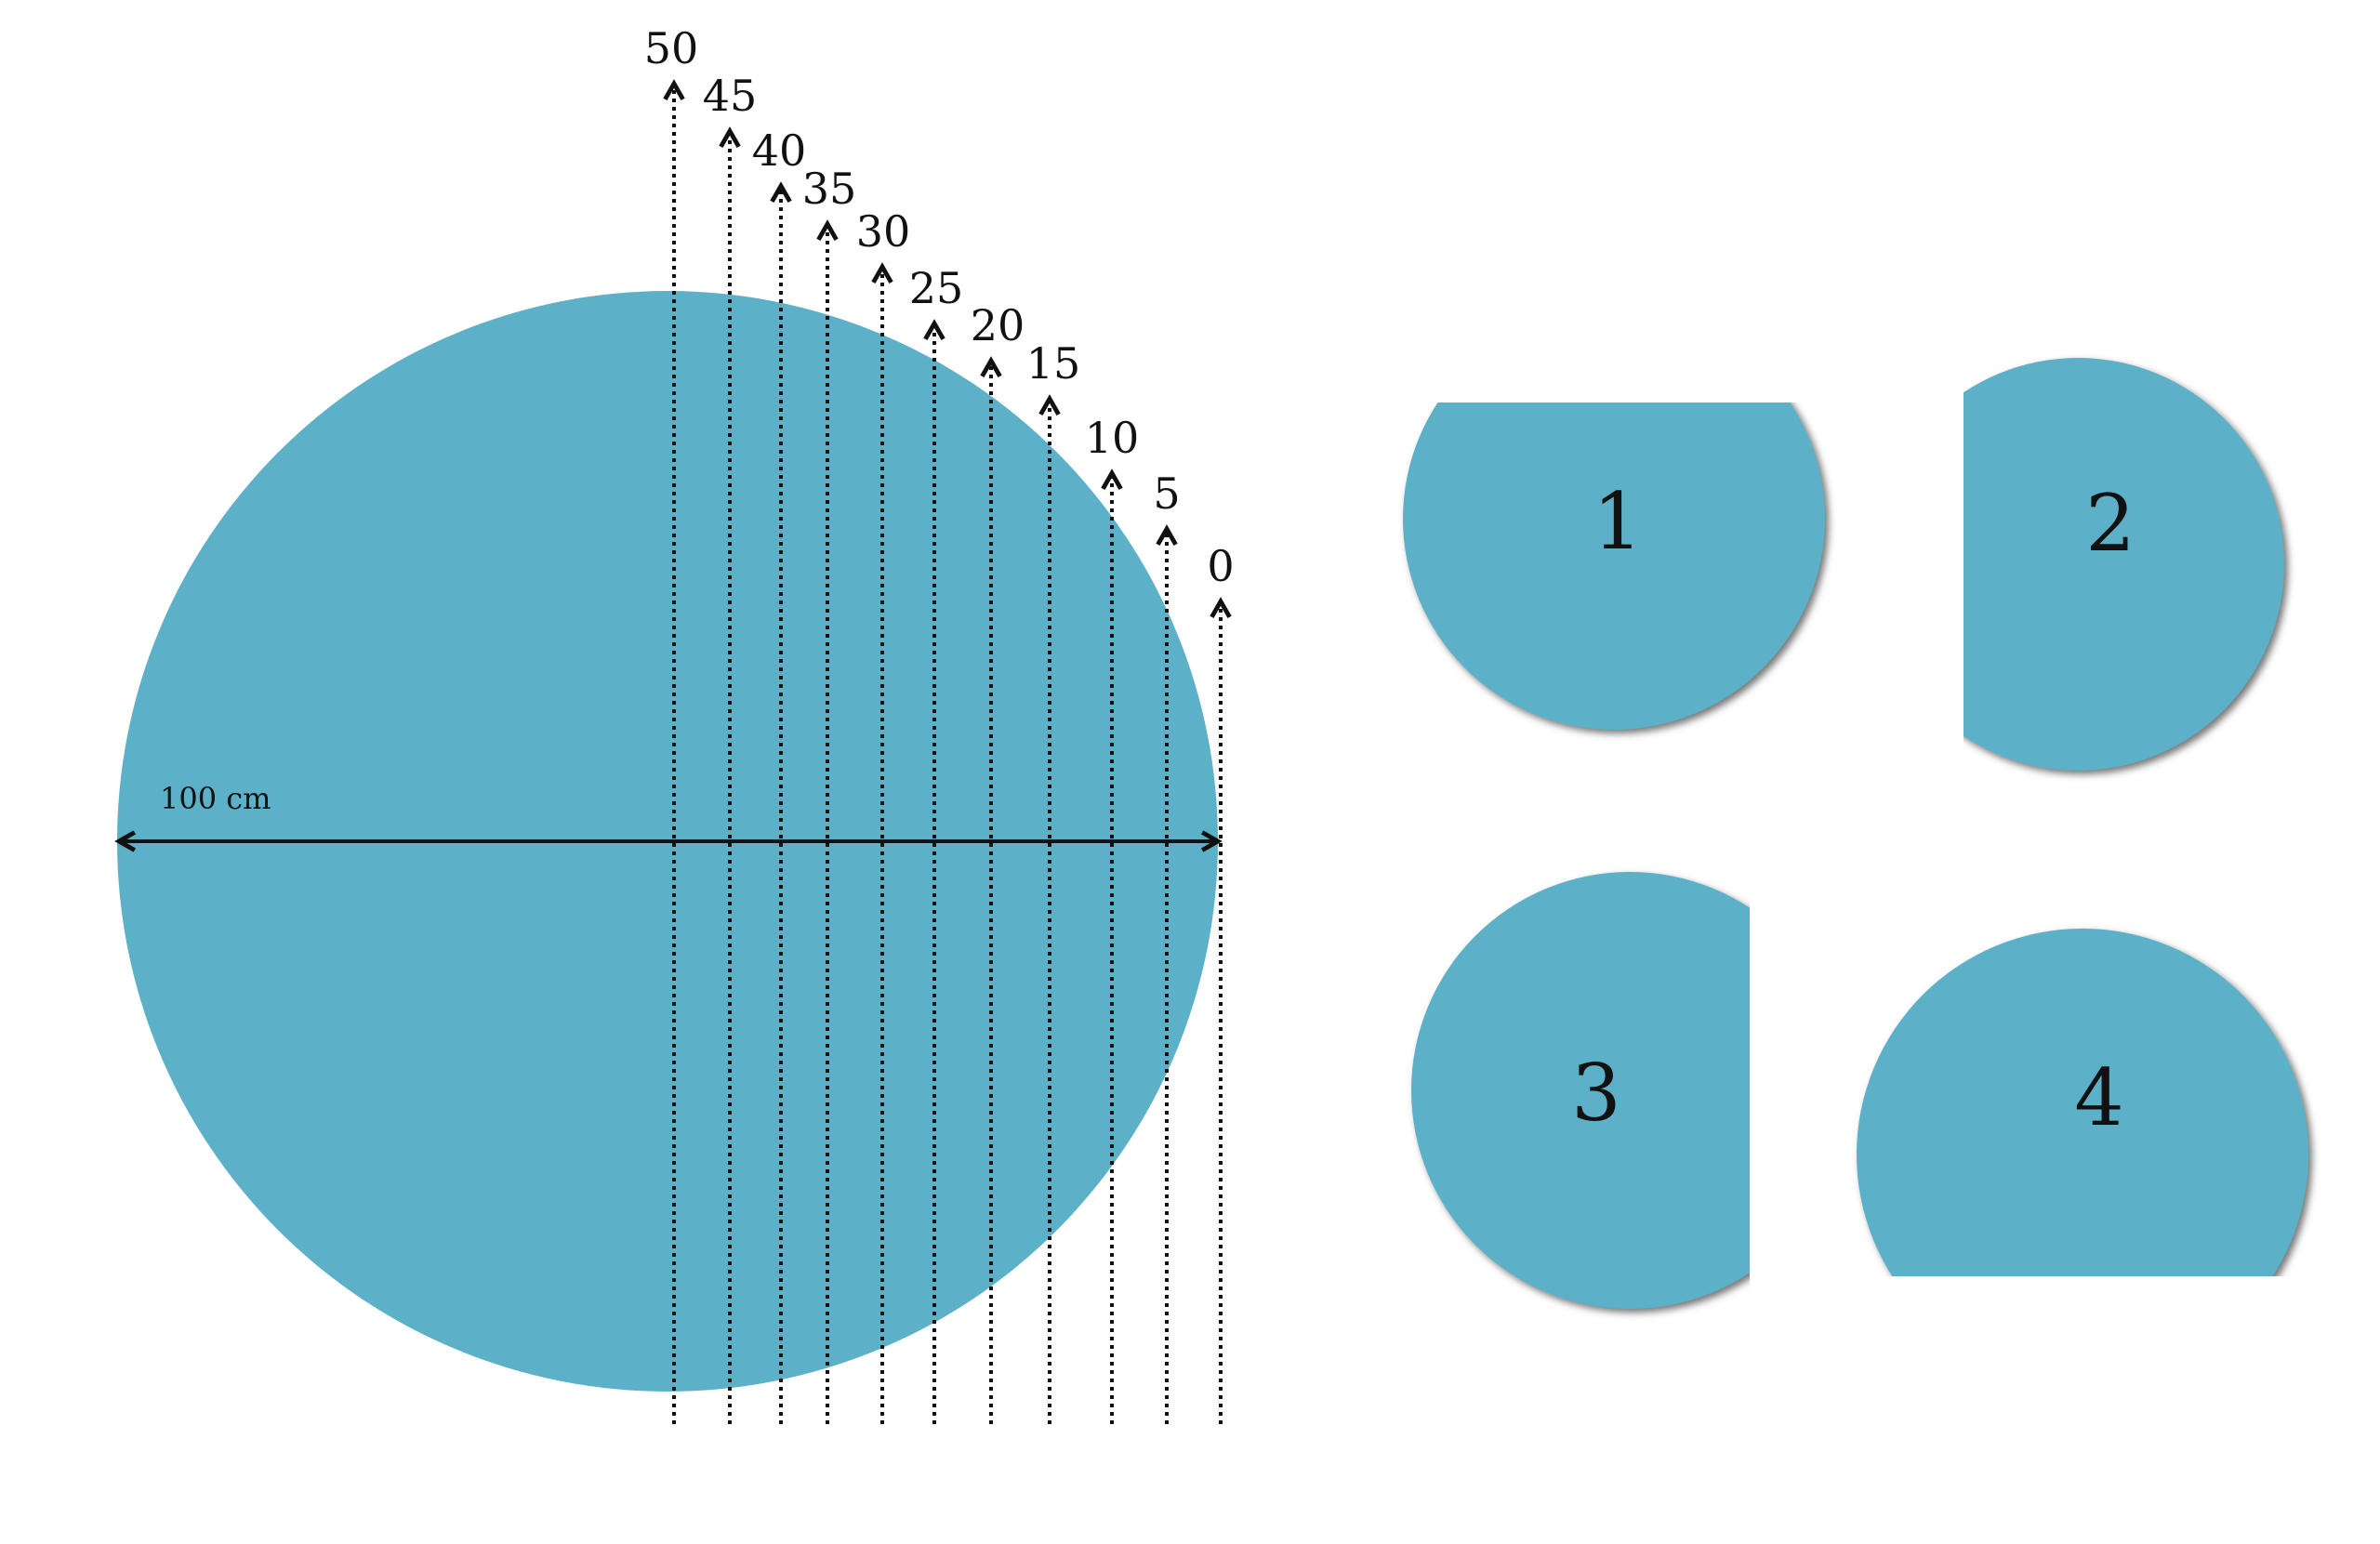  I want to click on piece-2: 2, so click(2124, 564).